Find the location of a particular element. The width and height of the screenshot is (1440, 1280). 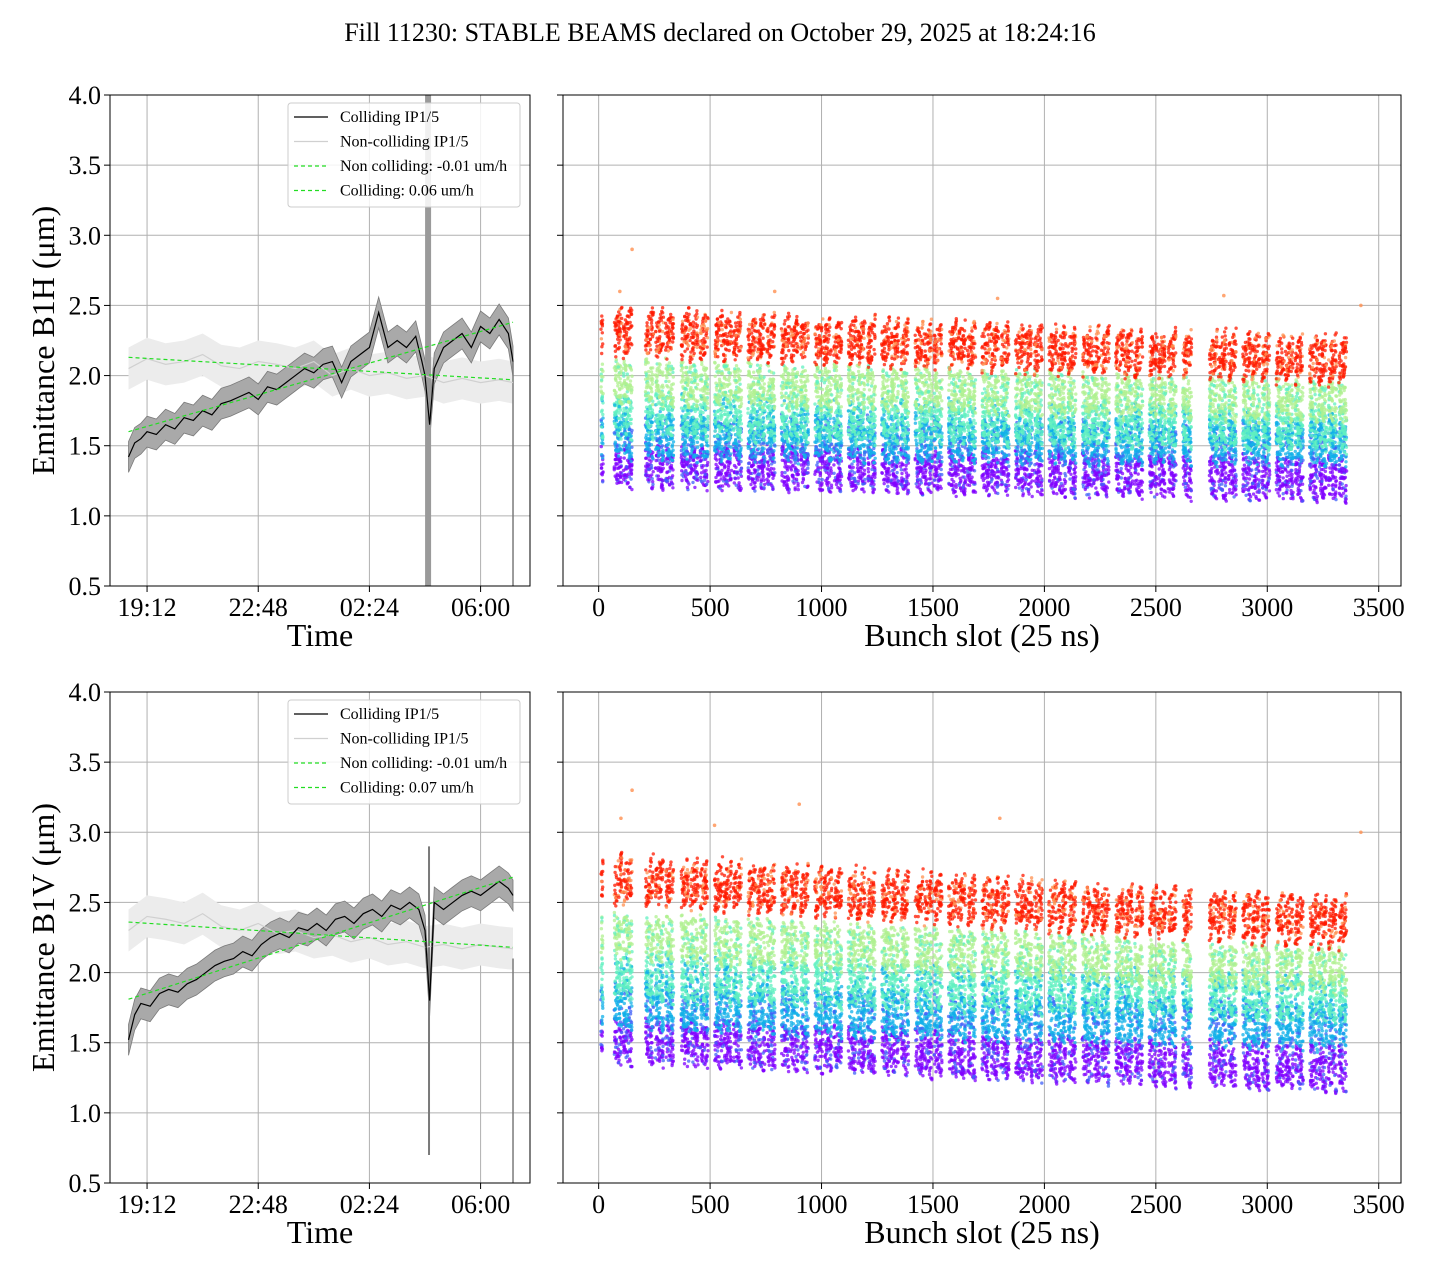

b1h-time-ytick-label: 2.5 is located at coordinates (85, 305).